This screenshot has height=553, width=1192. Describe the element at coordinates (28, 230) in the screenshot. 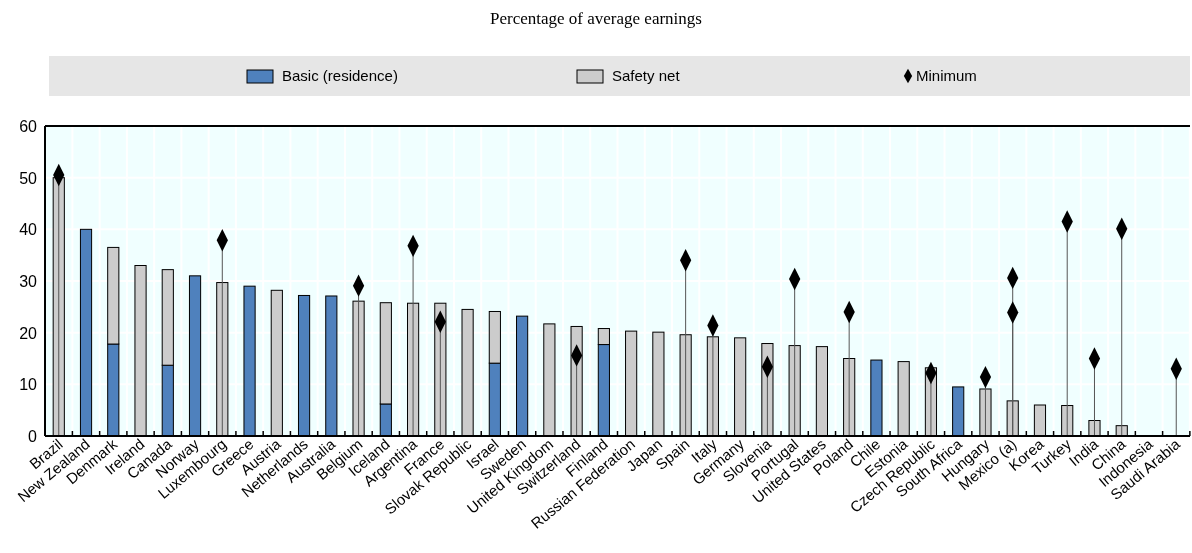

I see `y-tick-label: 40` at that location.